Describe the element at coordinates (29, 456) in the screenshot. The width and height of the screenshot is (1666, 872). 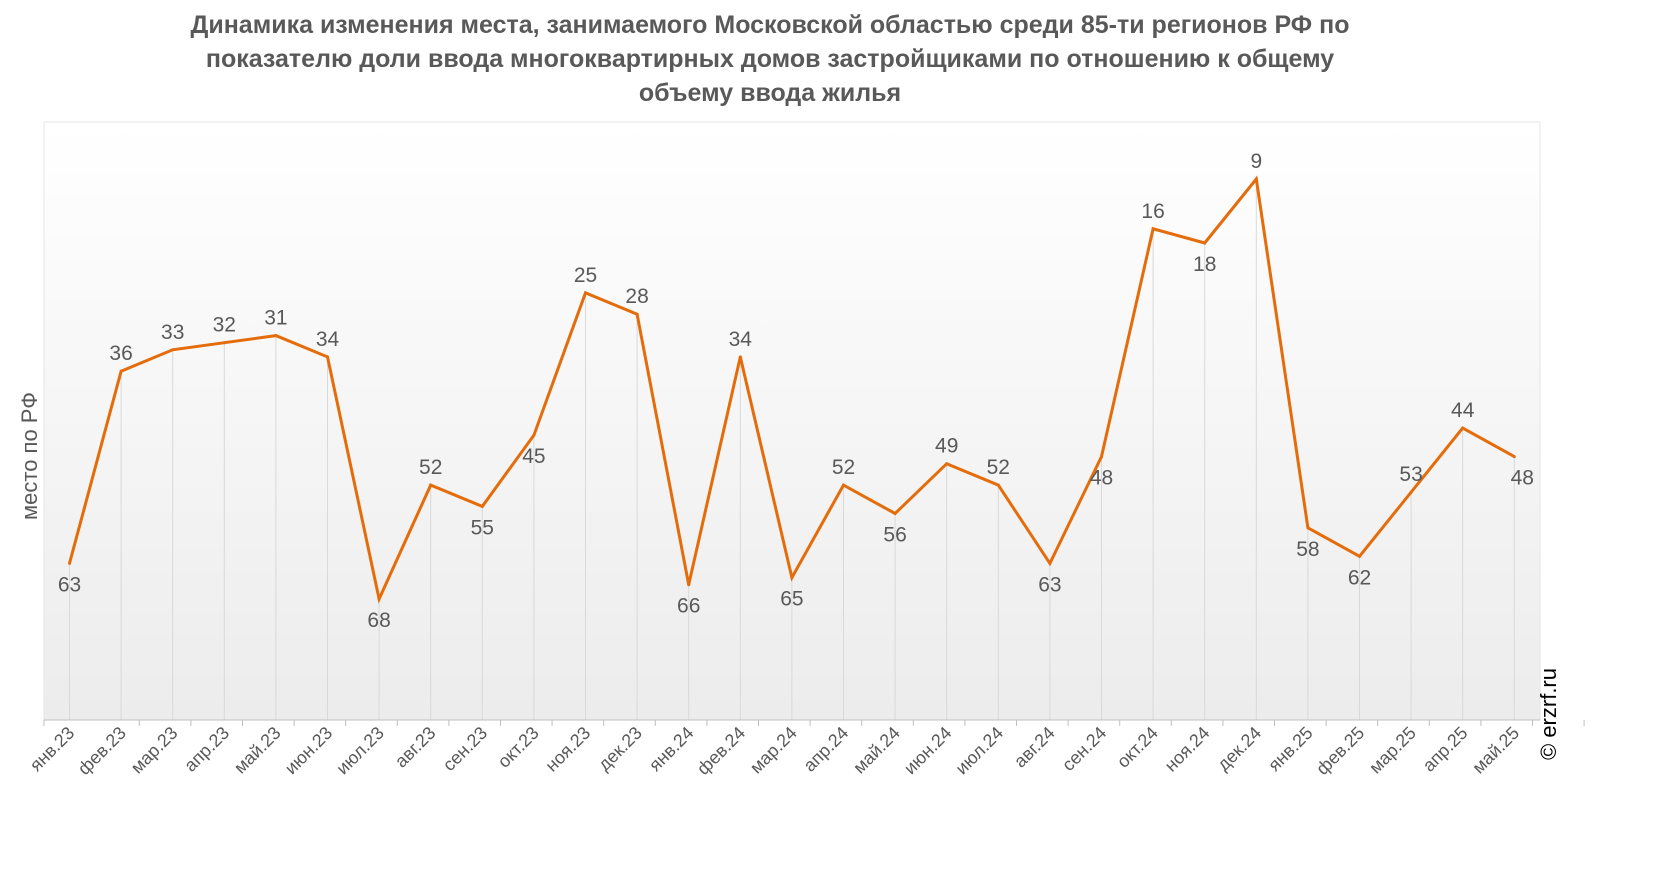
I see `y-axis-label: место по РФ` at that location.